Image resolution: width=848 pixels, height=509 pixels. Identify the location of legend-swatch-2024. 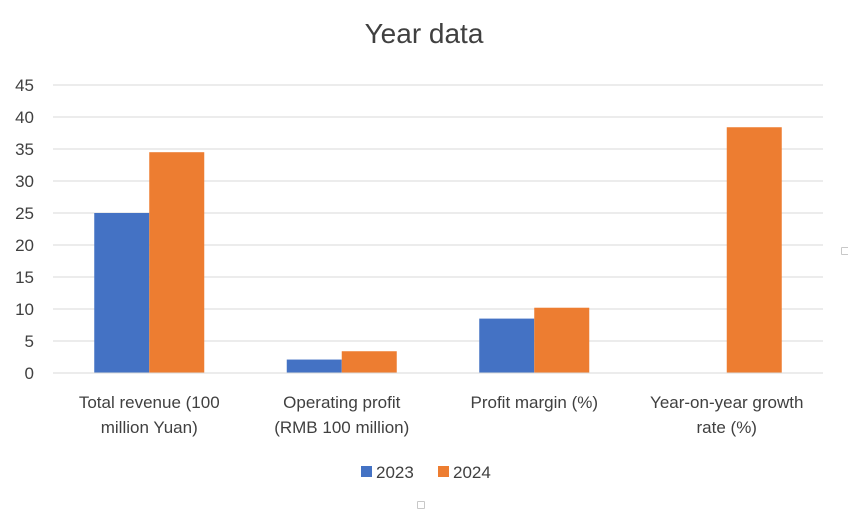
(443, 471).